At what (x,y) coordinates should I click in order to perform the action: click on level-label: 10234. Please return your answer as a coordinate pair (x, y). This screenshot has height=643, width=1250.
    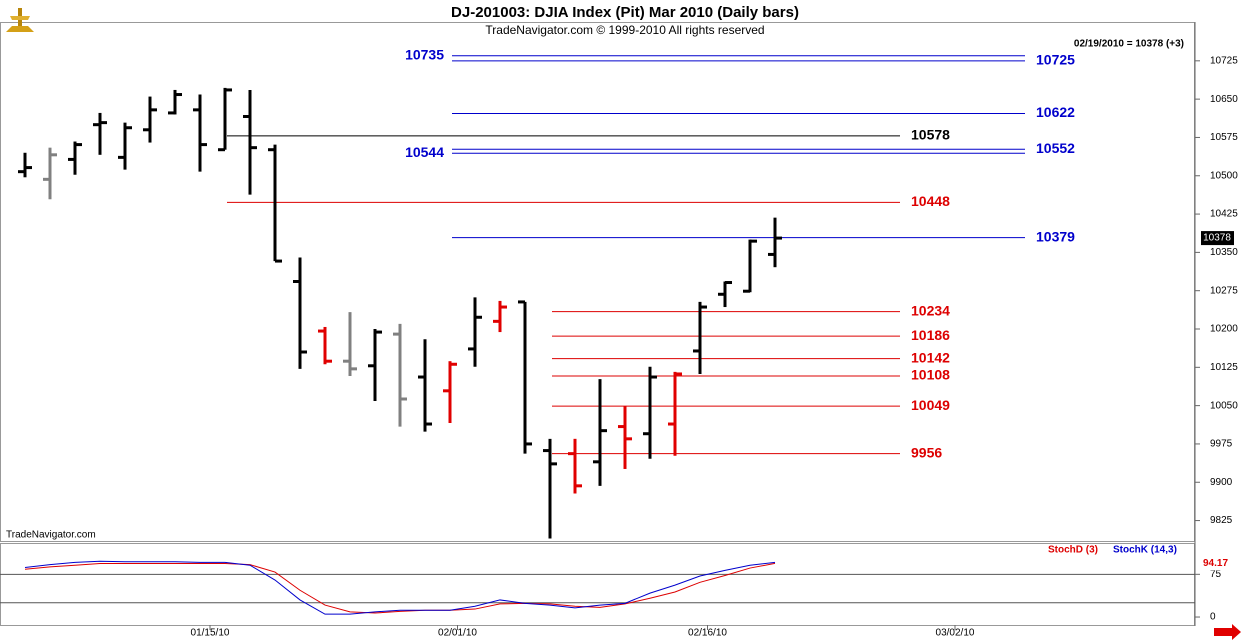
    Looking at the image, I should click on (930, 310).